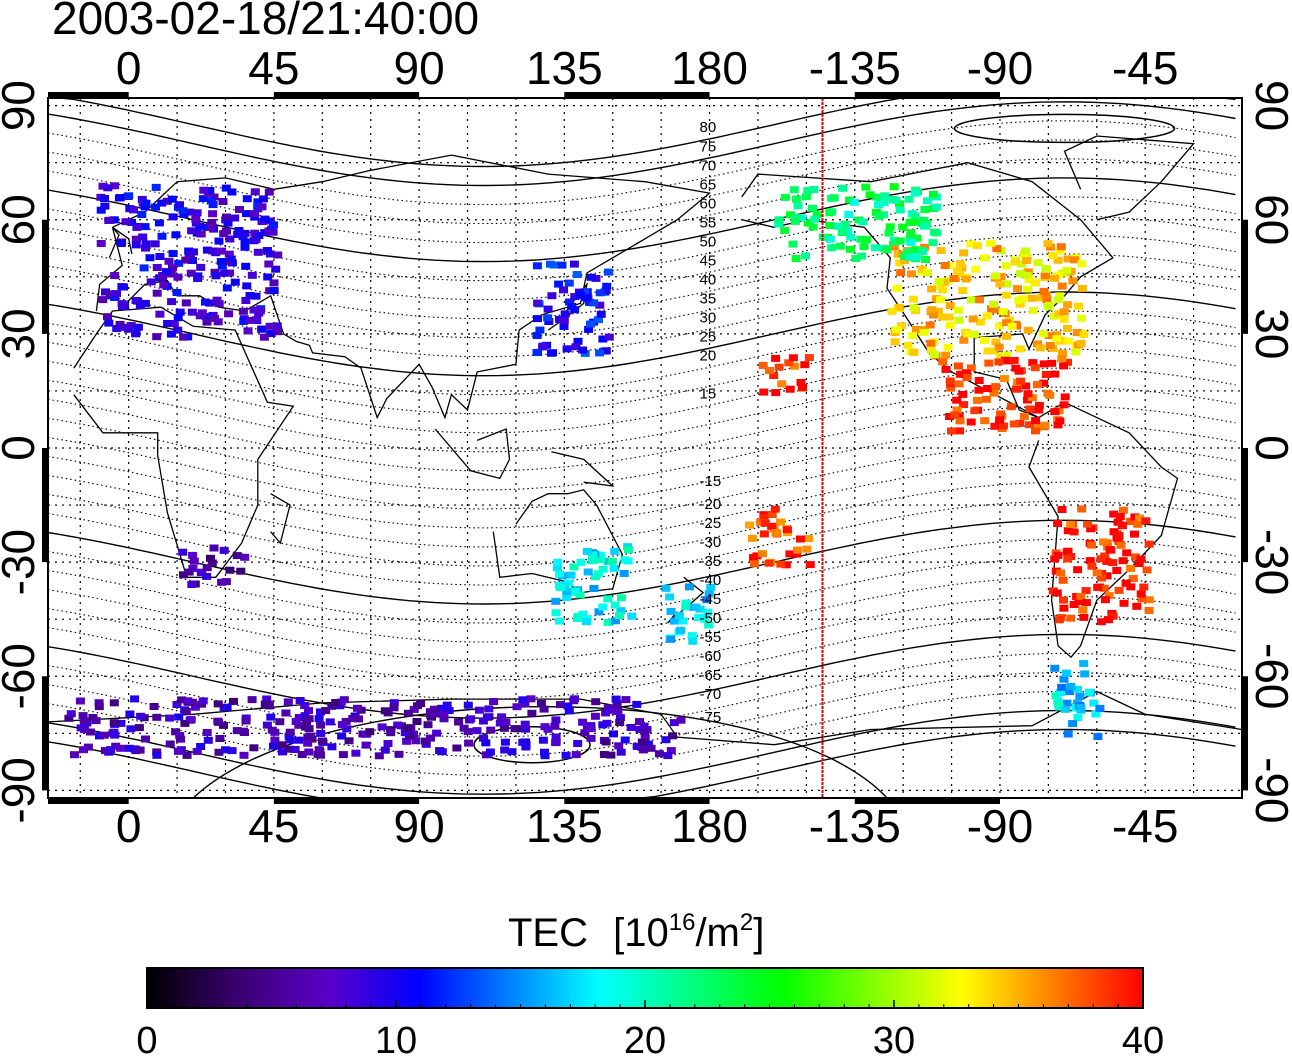  Describe the element at coordinates (472, 454) in the screenshot. I see `coastline-path` at that location.